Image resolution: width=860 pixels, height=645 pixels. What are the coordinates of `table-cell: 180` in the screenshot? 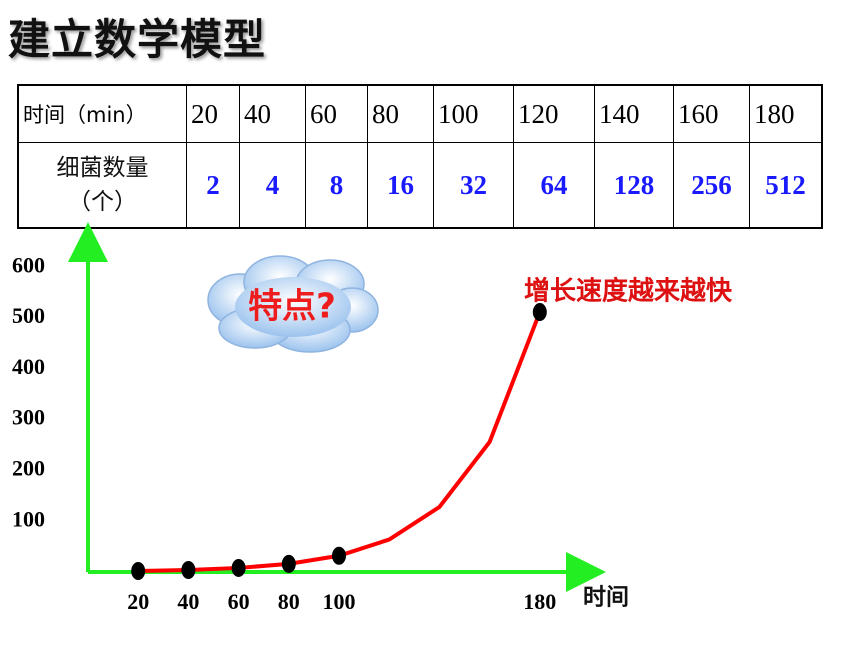 It's located at (786, 113).